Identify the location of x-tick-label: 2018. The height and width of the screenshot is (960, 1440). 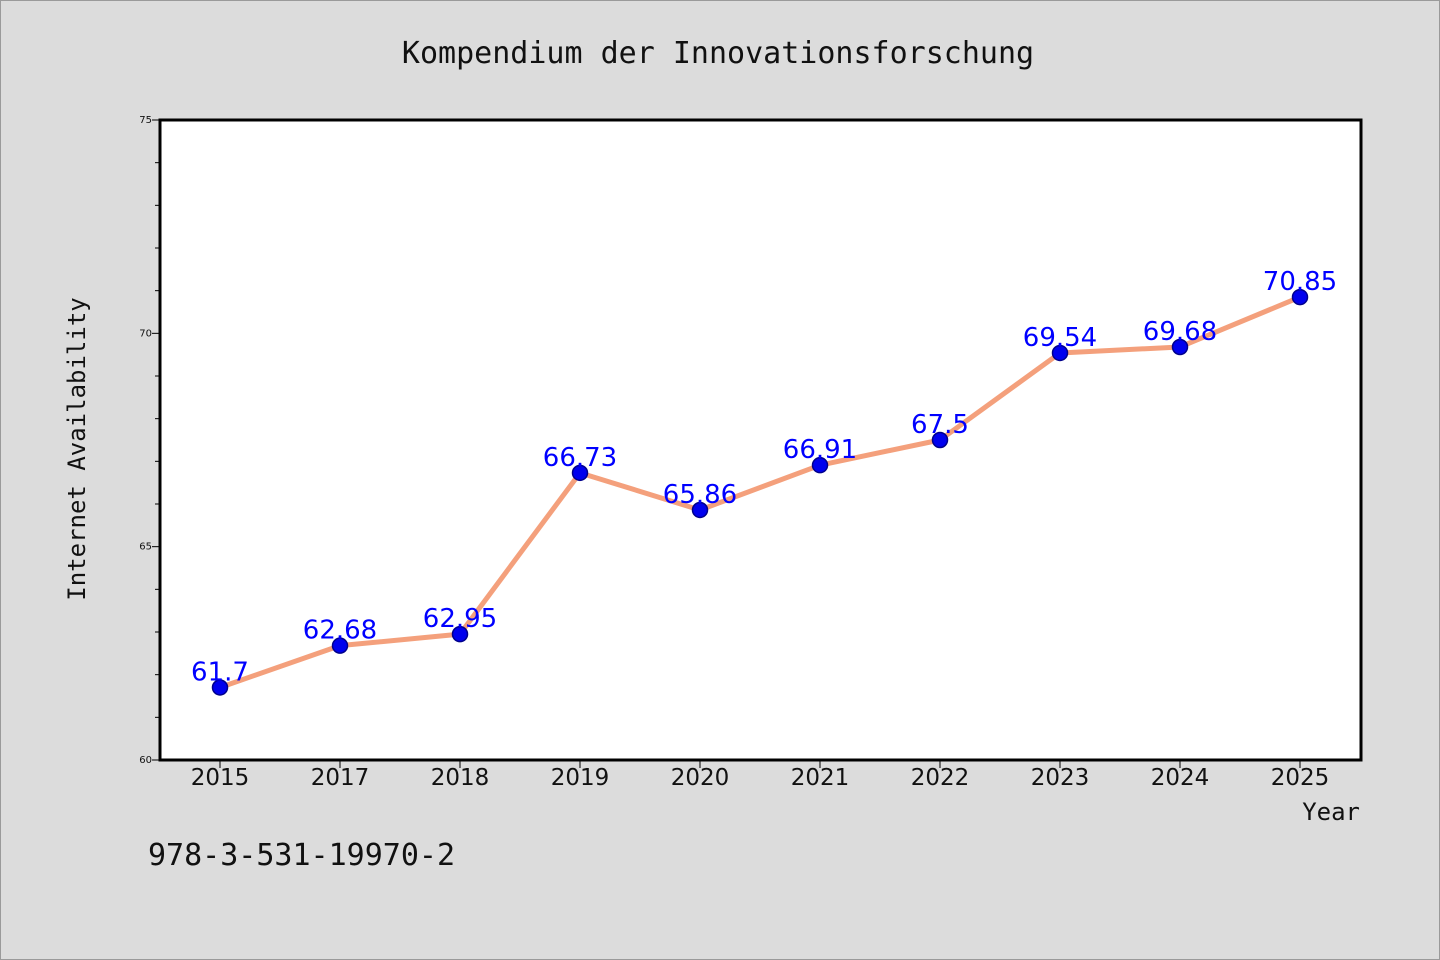
(460, 778).